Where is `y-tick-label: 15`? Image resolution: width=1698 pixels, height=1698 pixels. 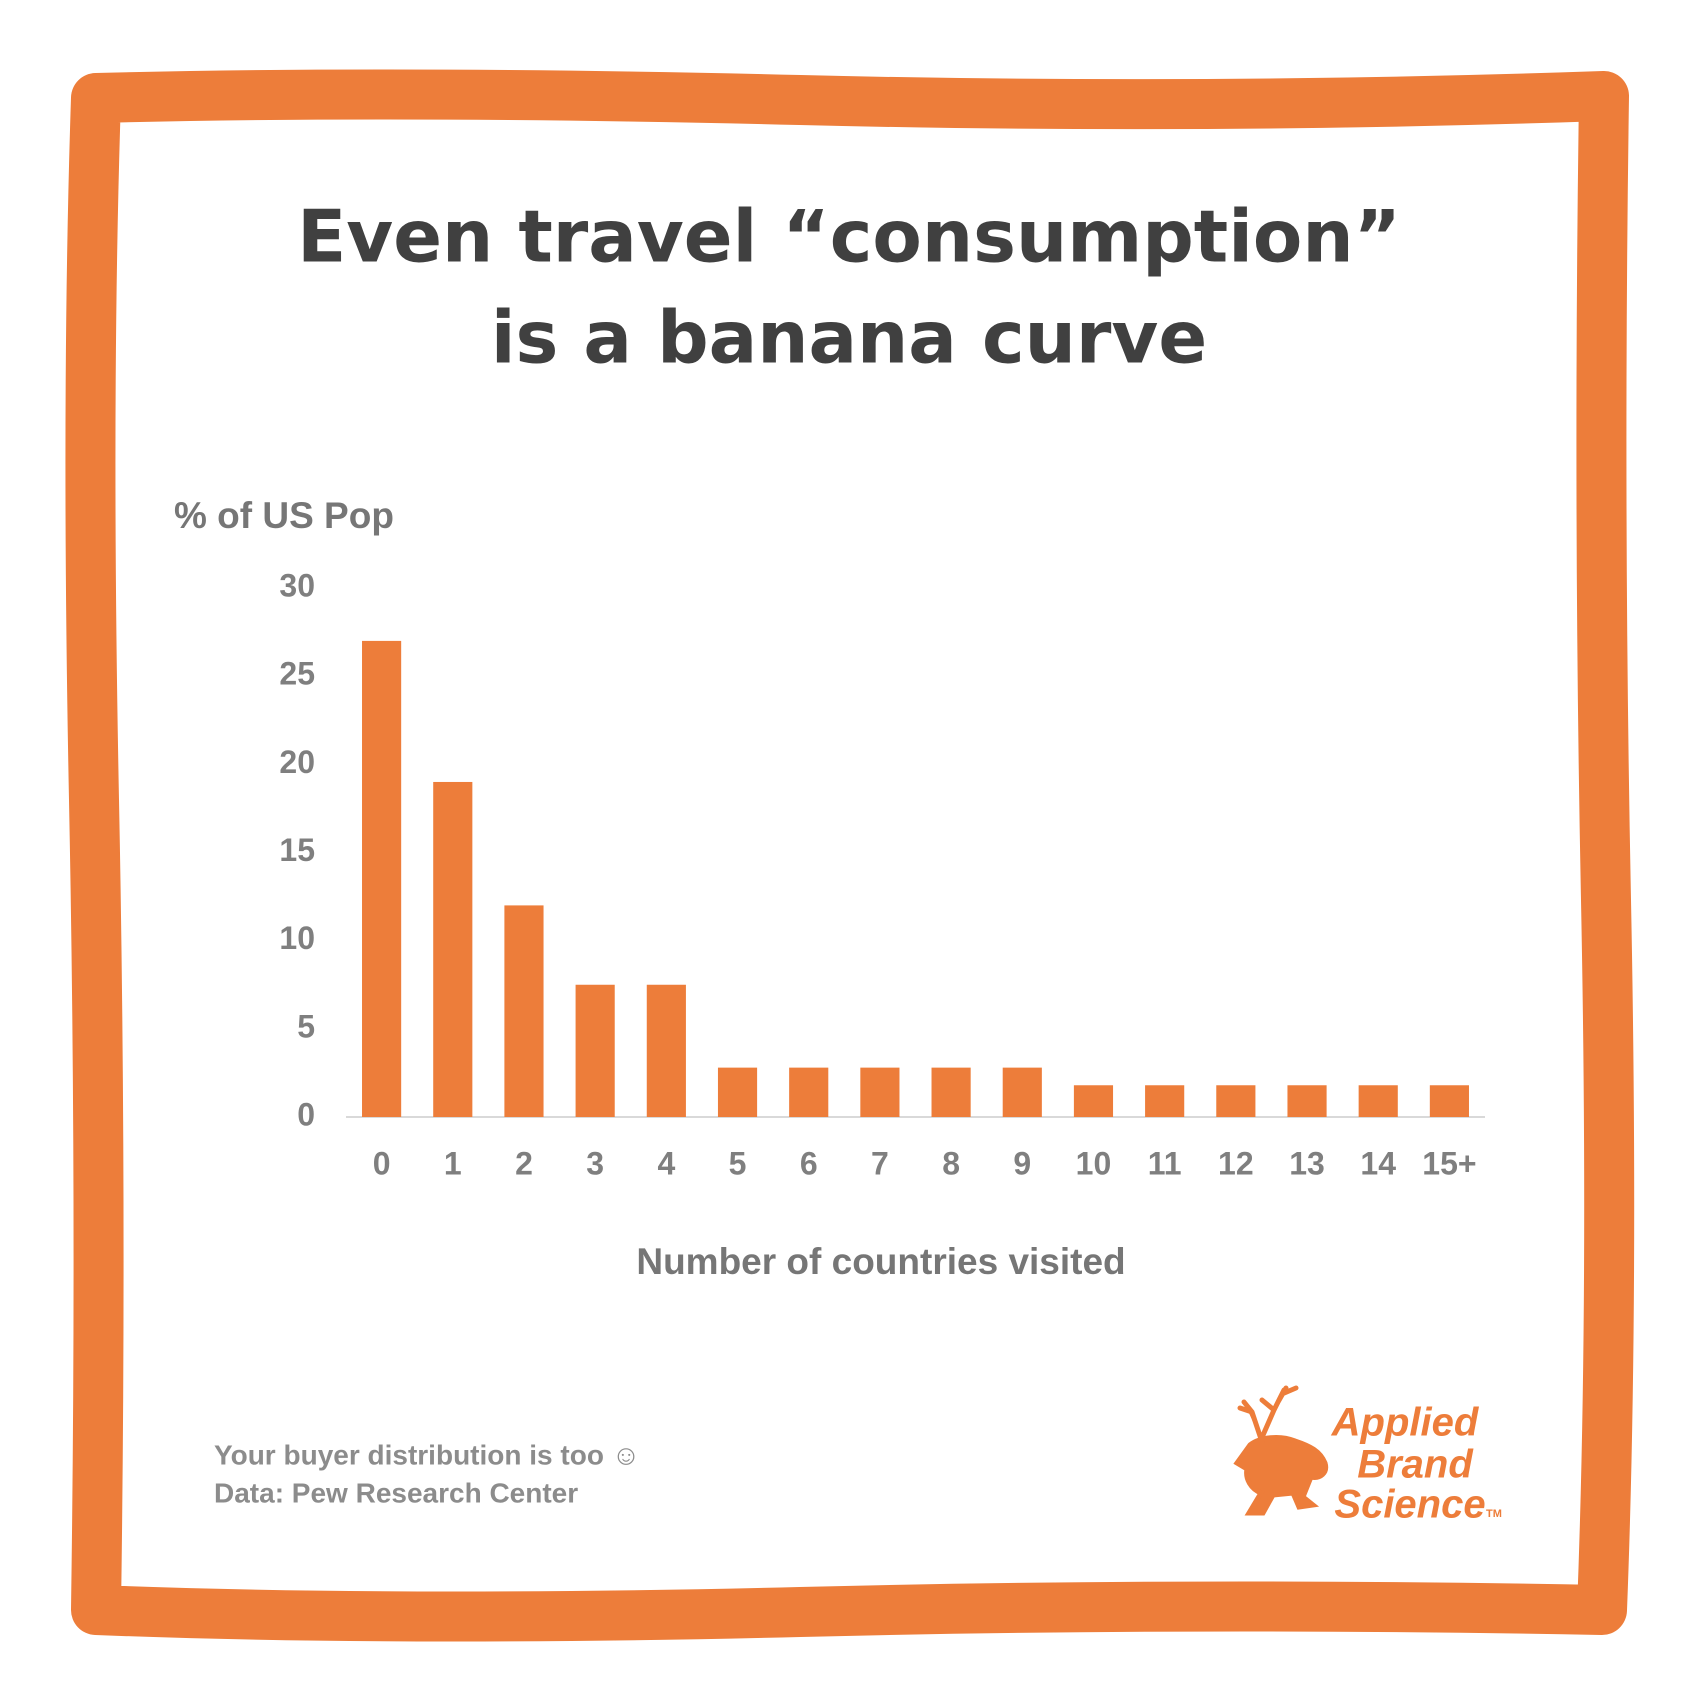 y-tick-label: 15 is located at coordinates (297, 850).